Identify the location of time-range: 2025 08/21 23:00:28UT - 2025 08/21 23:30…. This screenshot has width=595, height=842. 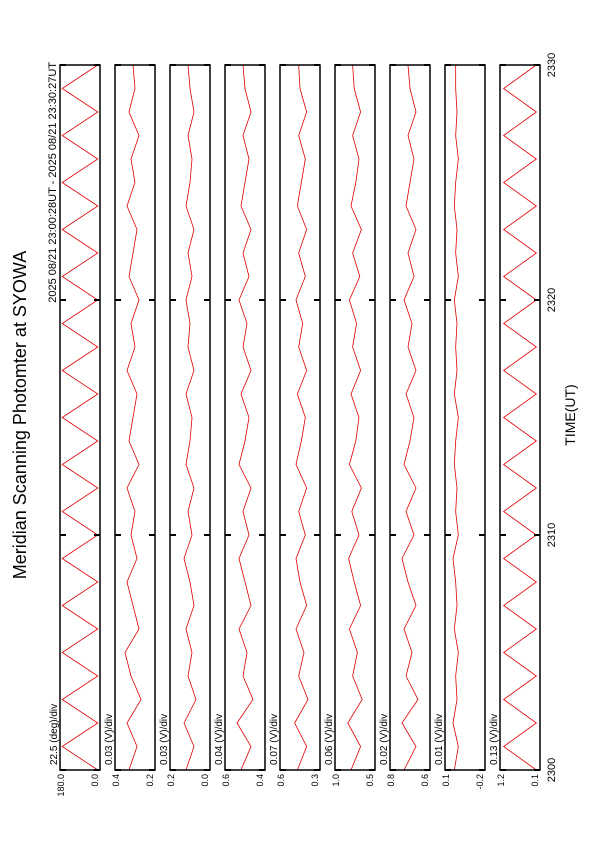
(53, 182).